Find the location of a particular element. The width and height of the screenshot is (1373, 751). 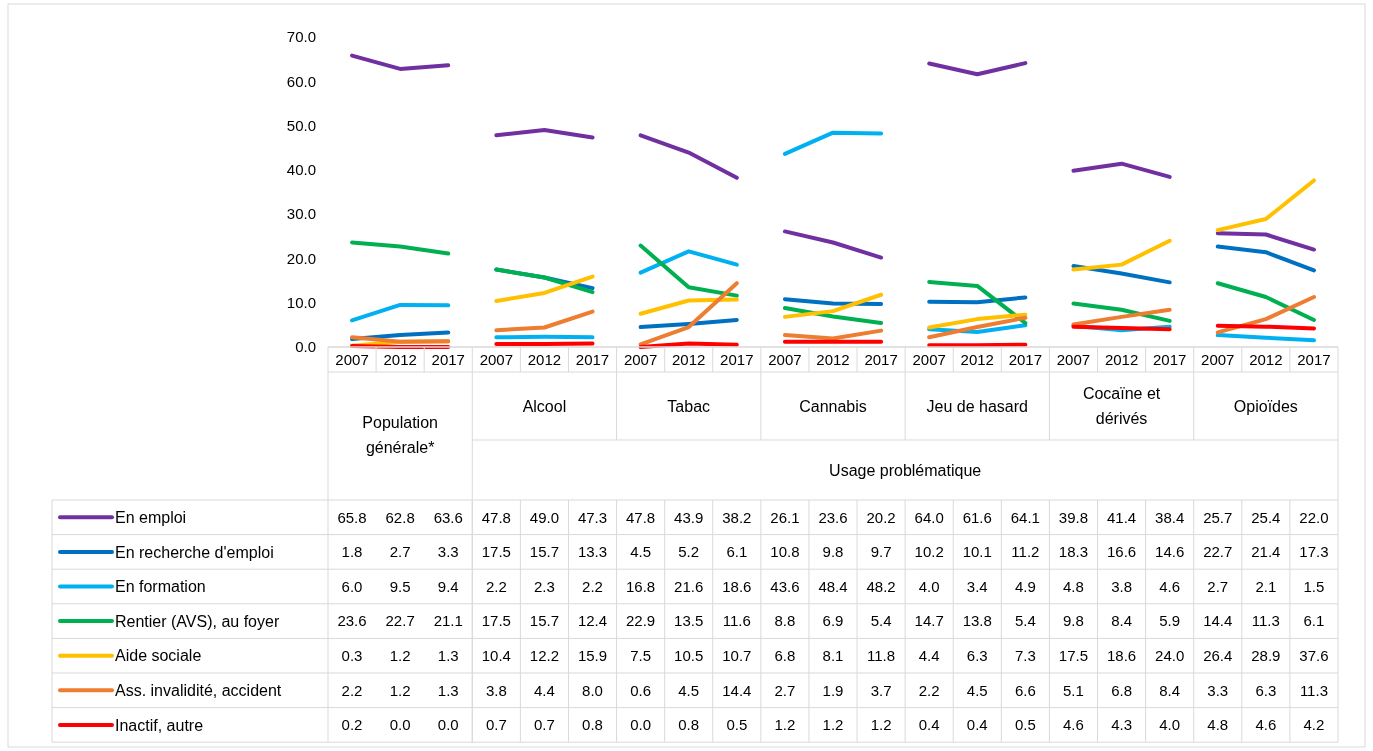

data-label: 5.9 is located at coordinates (1170, 621).